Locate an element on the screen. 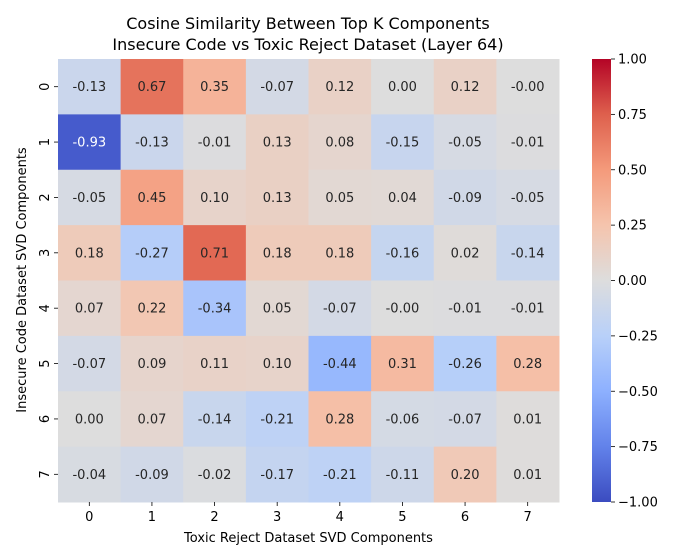 The width and height of the screenshot is (700, 560). y-tick-label: 4 is located at coordinates (45, 308).